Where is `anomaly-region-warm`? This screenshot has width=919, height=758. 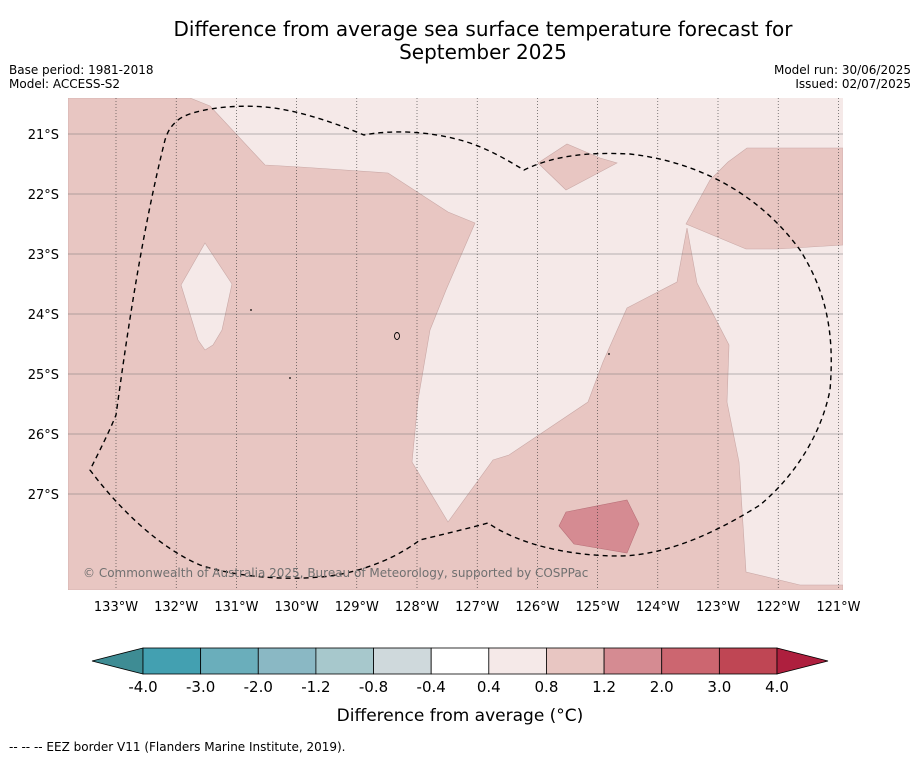 anomaly-region-warm is located at coordinates (599, 526).